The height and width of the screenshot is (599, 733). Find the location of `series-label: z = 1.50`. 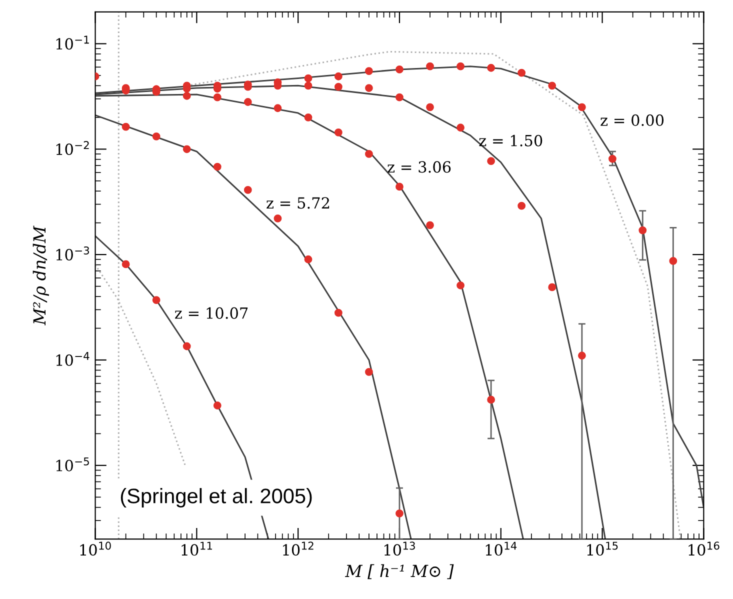

series-label: z = 1.50 is located at coordinates (510, 140).